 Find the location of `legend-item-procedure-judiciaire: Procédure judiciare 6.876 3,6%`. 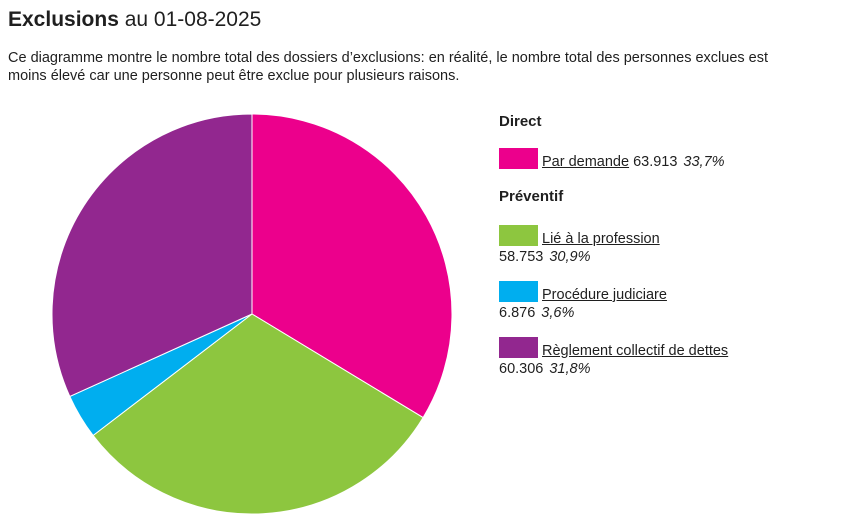

legend-item-procedure-judiciaire: Procédure judiciare 6.876 3,6% is located at coordinates (583, 301).